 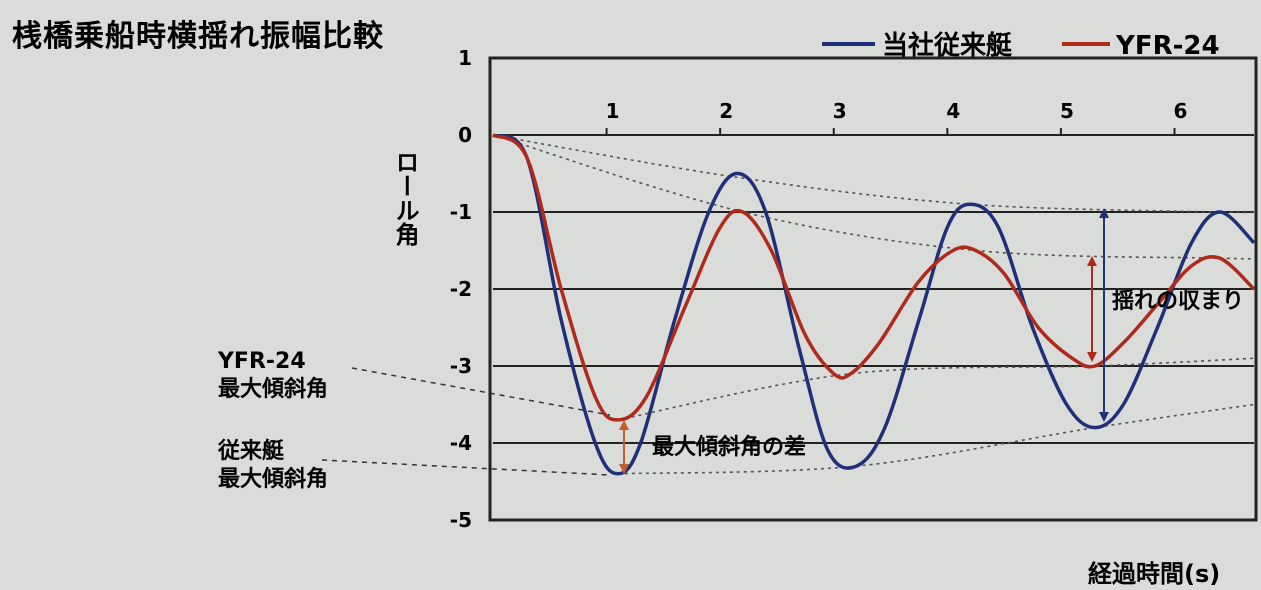 I want to click on annotation-settling: 揺れの収まり, so click(x=1165, y=315).